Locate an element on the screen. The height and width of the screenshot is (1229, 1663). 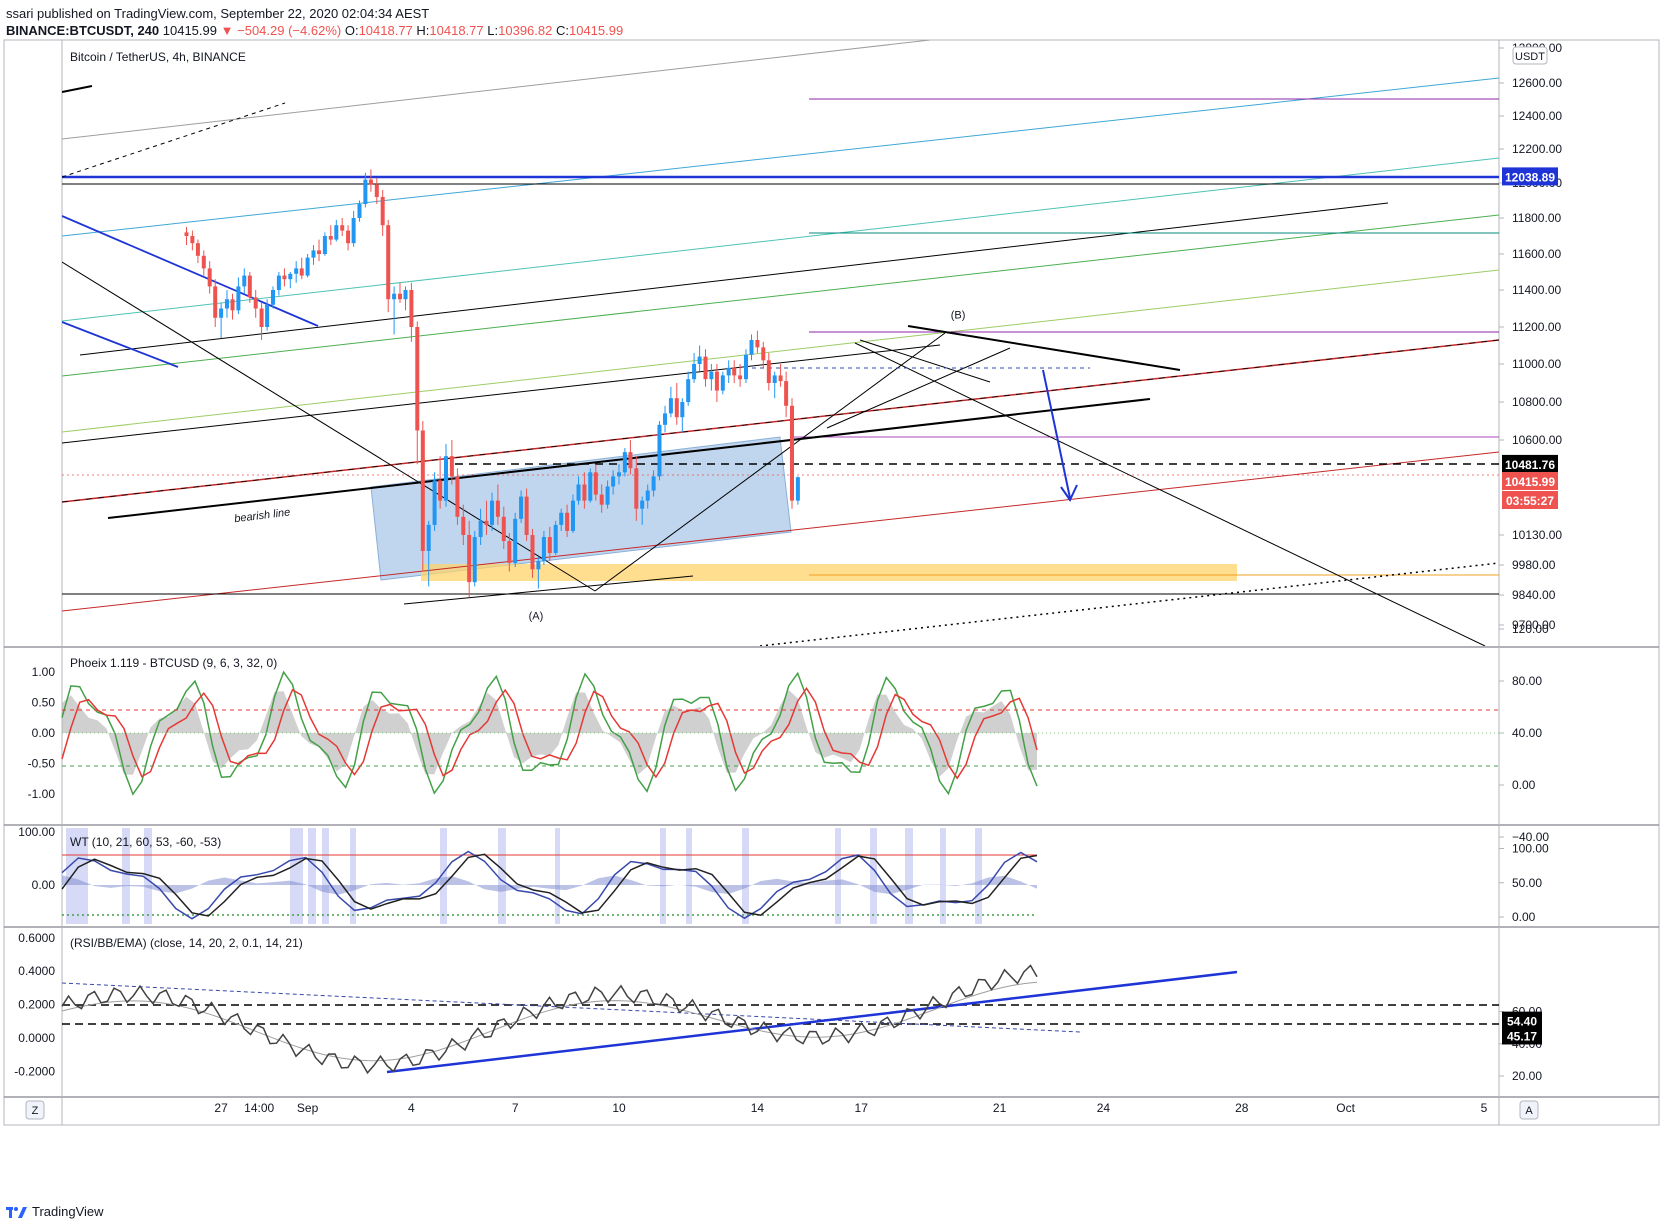
currency-label: USDT is located at coordinates (1530, 57).